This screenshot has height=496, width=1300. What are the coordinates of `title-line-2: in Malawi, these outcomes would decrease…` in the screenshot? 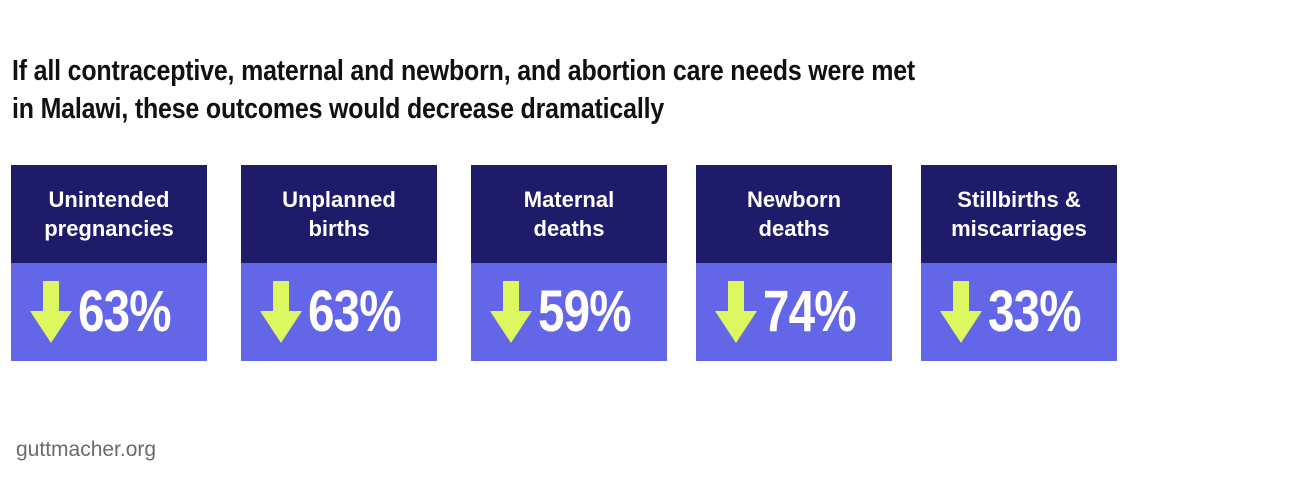 It's located at (338, 109).